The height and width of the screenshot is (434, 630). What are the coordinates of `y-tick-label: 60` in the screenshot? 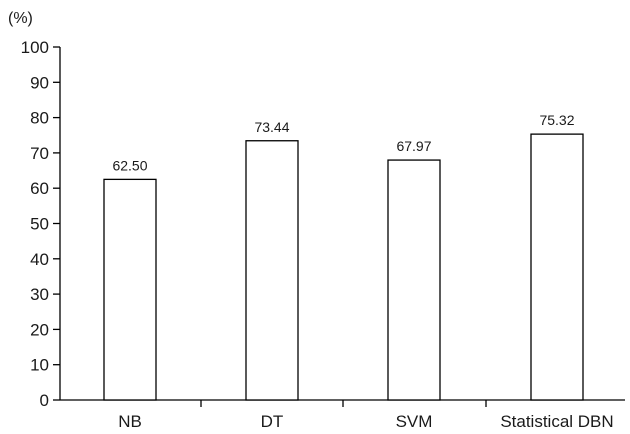 It's located at (39, 188).